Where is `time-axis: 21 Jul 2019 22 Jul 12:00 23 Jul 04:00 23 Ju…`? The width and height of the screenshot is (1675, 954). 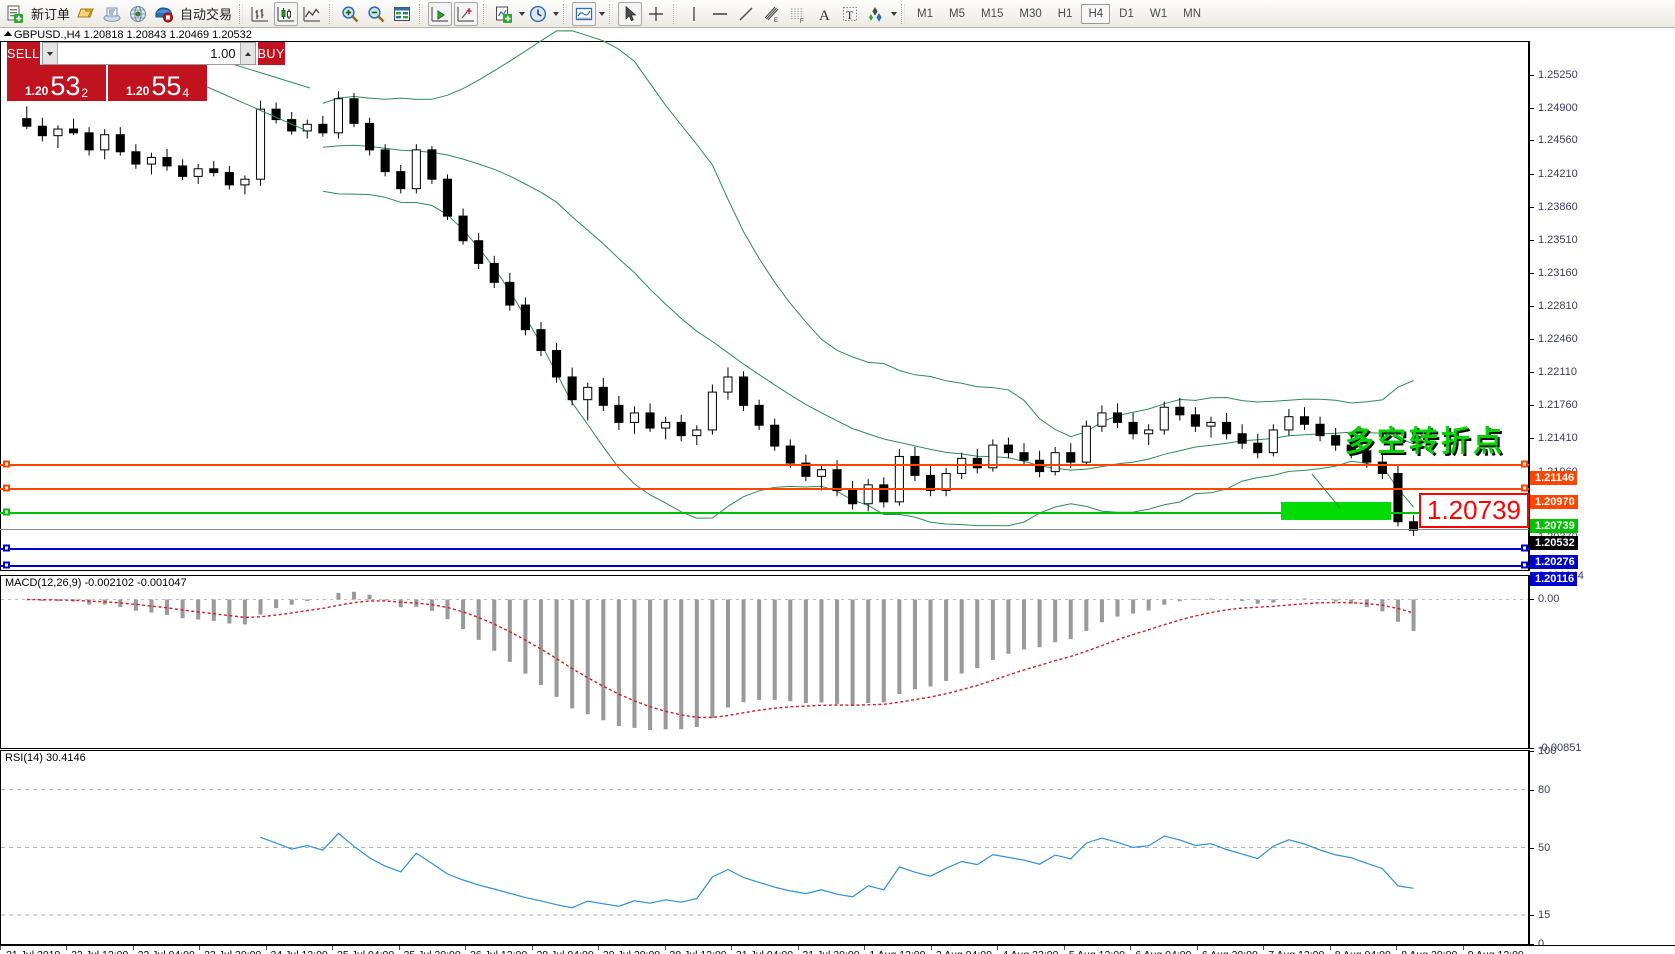 time-axis: 21 Jul 2019 22 Jul 12:00 23 Jul 04:00 23 Ju… is located at coordinates (837, 949).